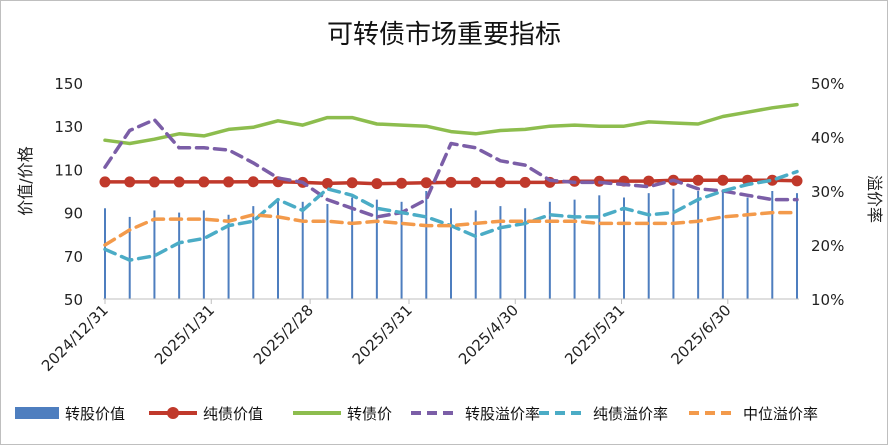 Image resolution: width=888 pixels, height=448 pixels. What do you see at coordinates (416, 414) in the screenshot?
I see `legend: 转股价值 纯债价值 转债价 转股溢价率 纯债溢价率 中位溢价率` at bounding box center [416, 414].